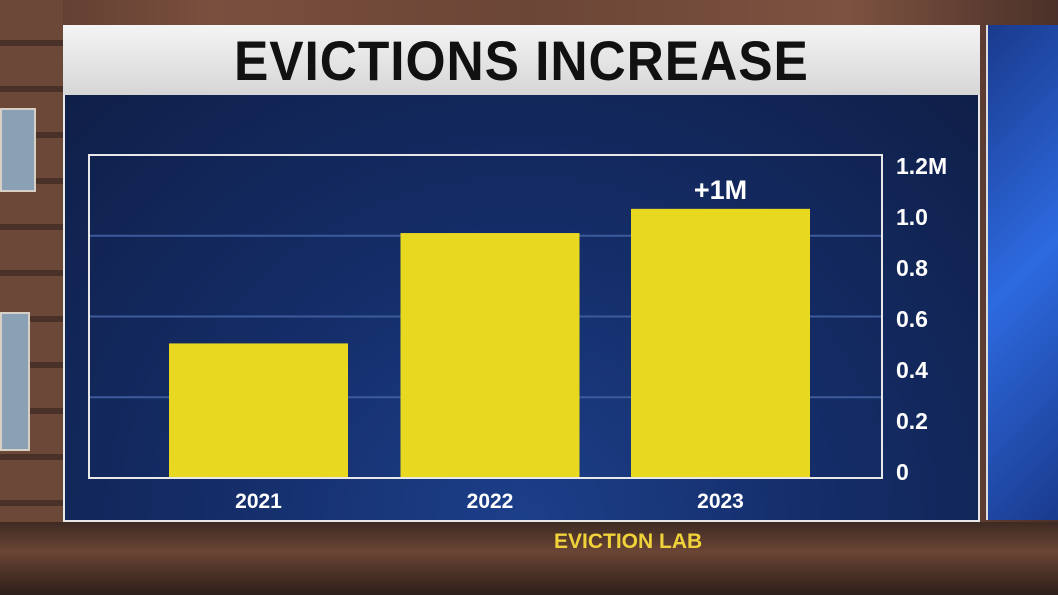 The image size is (1058, 595). Describe the element at coordinates (912, 421) in the screenshot. I see `y-tick-label: 0.2` at that location.